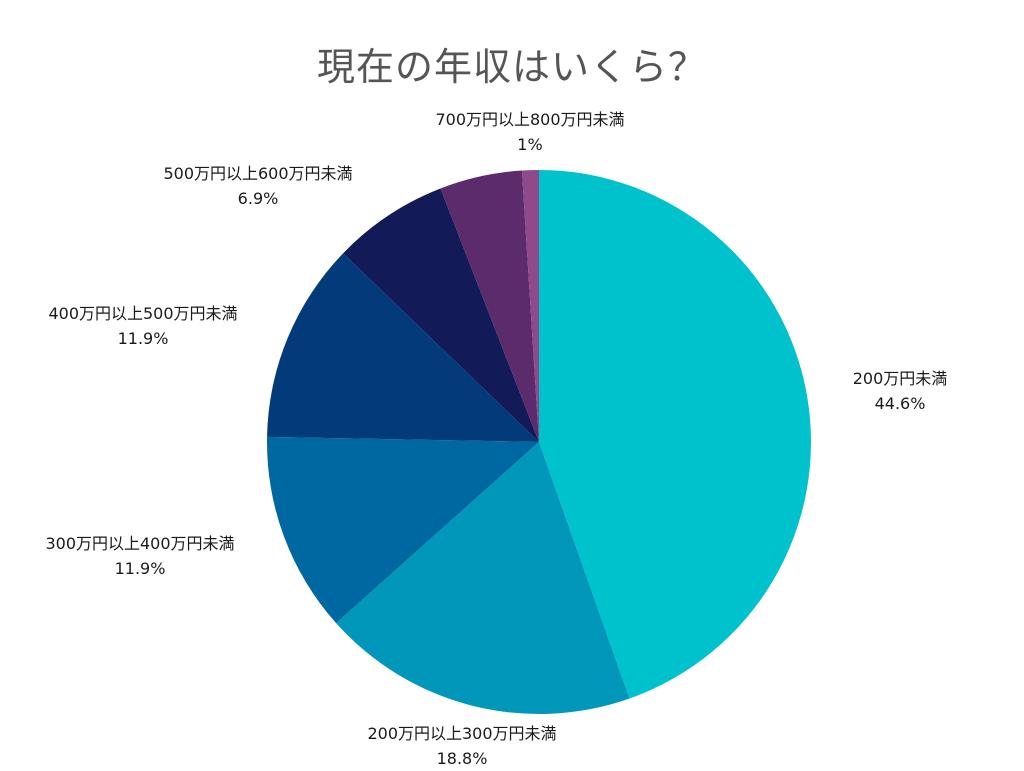 This screenshot has height=771, width=1024. Describe the element at coordinates (462, 733) in the screenshot. I see `label-name: 200万円以上300万円未満` at that location.